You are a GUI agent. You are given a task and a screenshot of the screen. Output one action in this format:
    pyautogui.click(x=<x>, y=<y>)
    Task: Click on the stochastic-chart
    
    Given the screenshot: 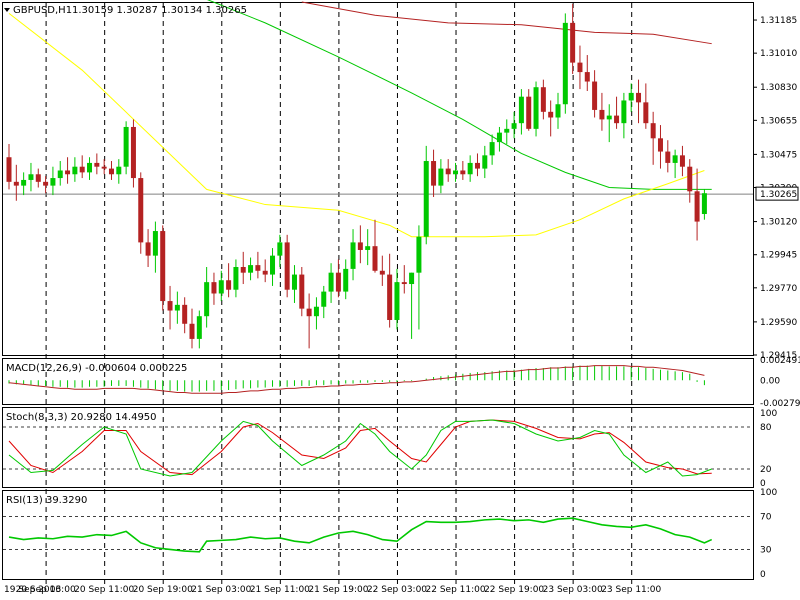 What is the action you would take?
    pyautogui.click(x=360, y=448)
    